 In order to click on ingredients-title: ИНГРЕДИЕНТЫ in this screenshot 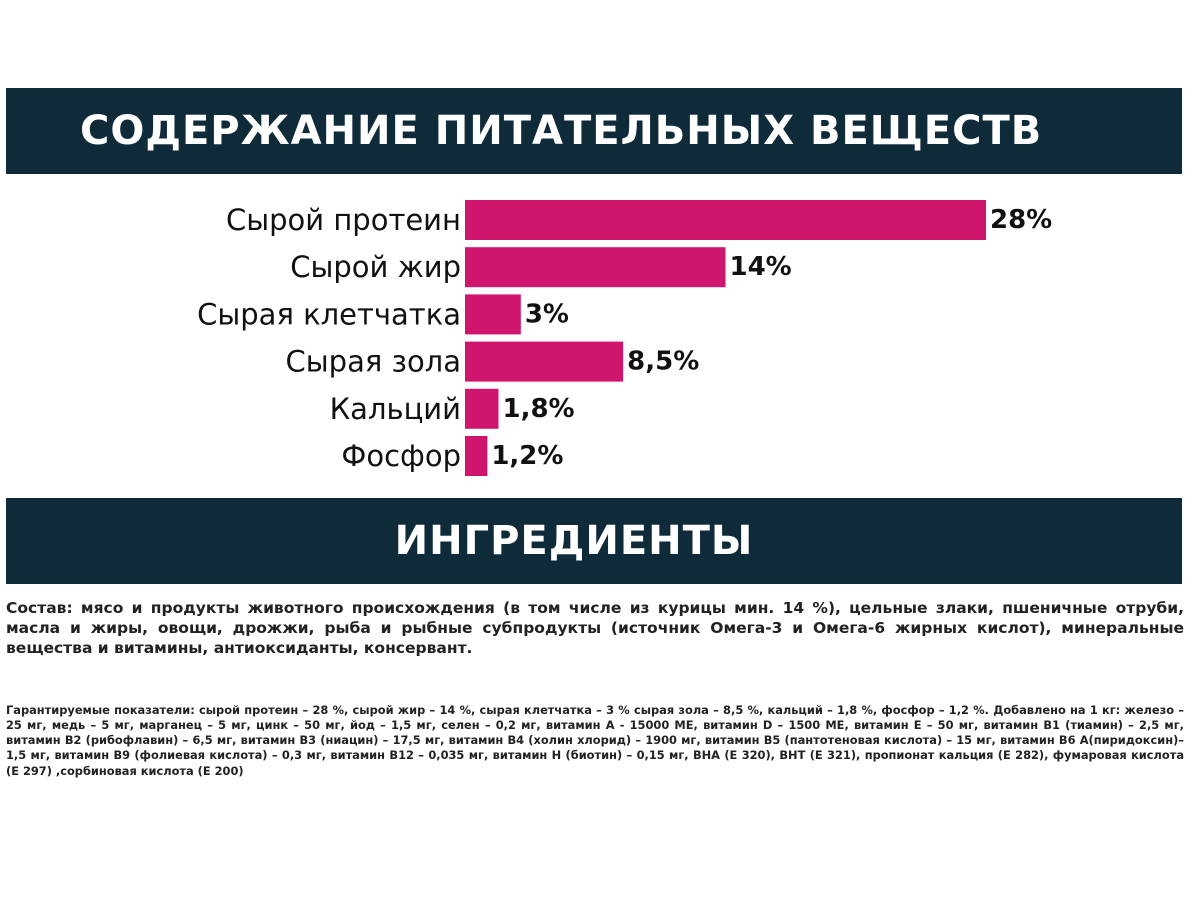, I will do `click(574, 541)`.